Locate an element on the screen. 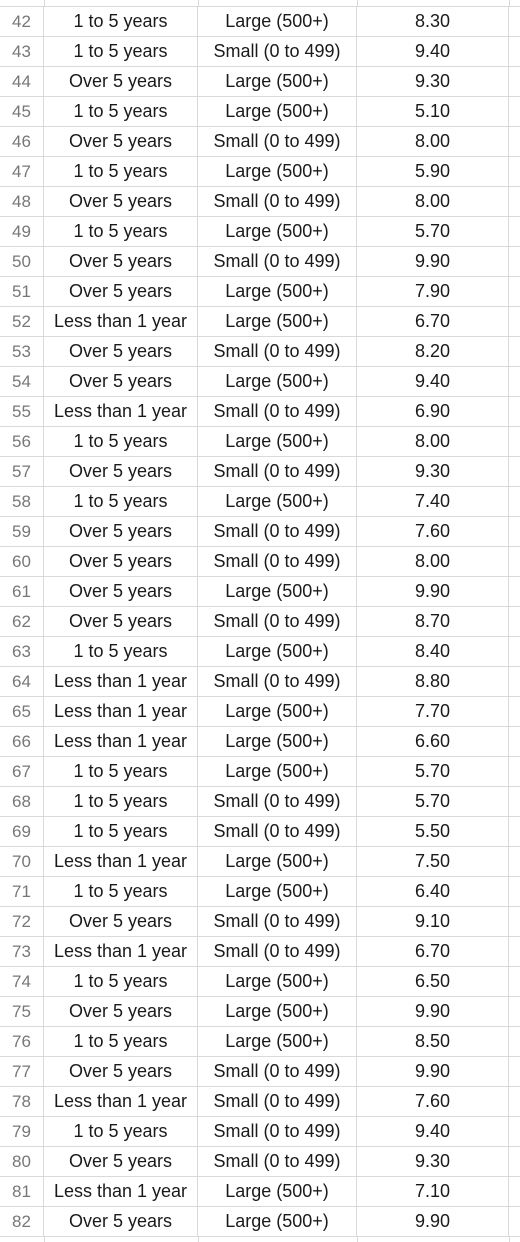 The width and height of the screenshot is (520, 1242). cell-score: 8.30 is located at coordinates (433, 21).